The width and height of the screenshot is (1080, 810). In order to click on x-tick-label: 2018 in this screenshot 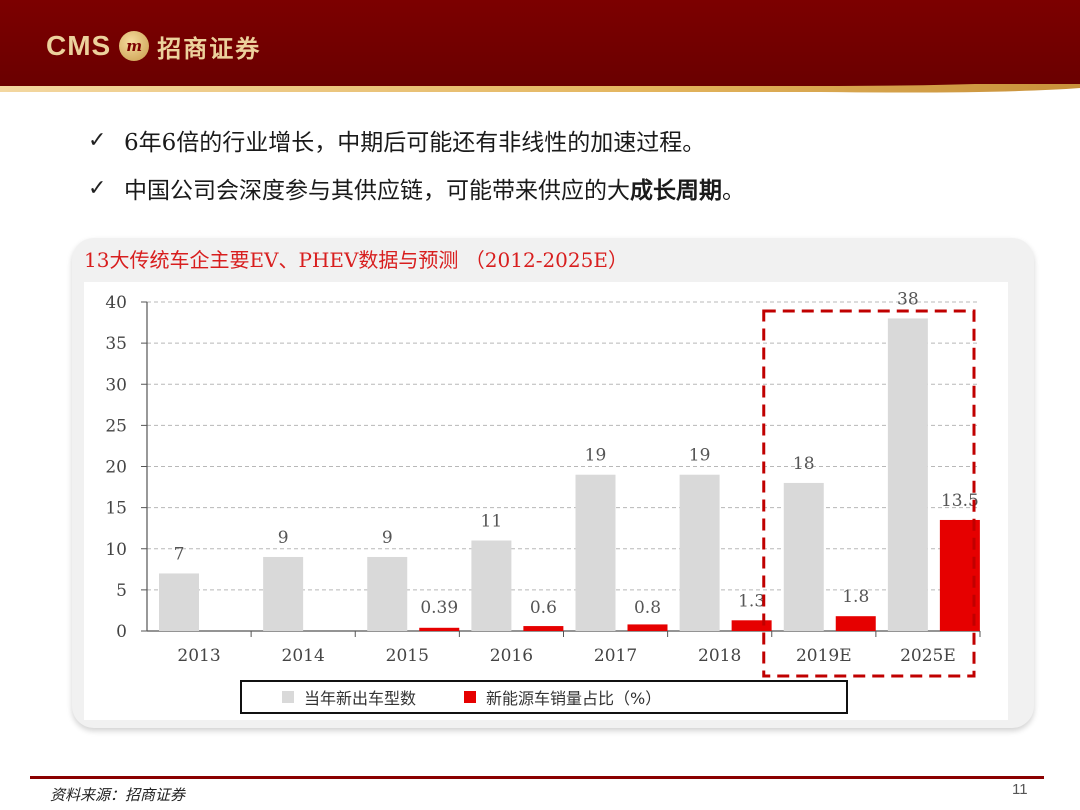, I will do `click(719, 656)`.